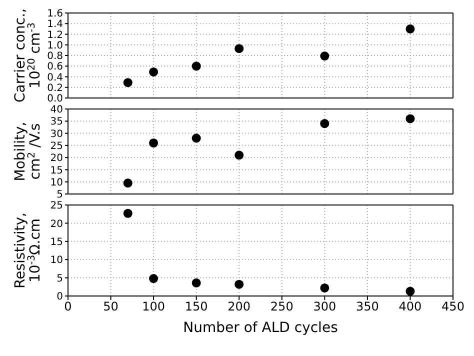 This screenshot has width=474, height=356. Describe the element at coordinates (453, 307) in the screenshot. I see `x-tick-label: 450` at that location.